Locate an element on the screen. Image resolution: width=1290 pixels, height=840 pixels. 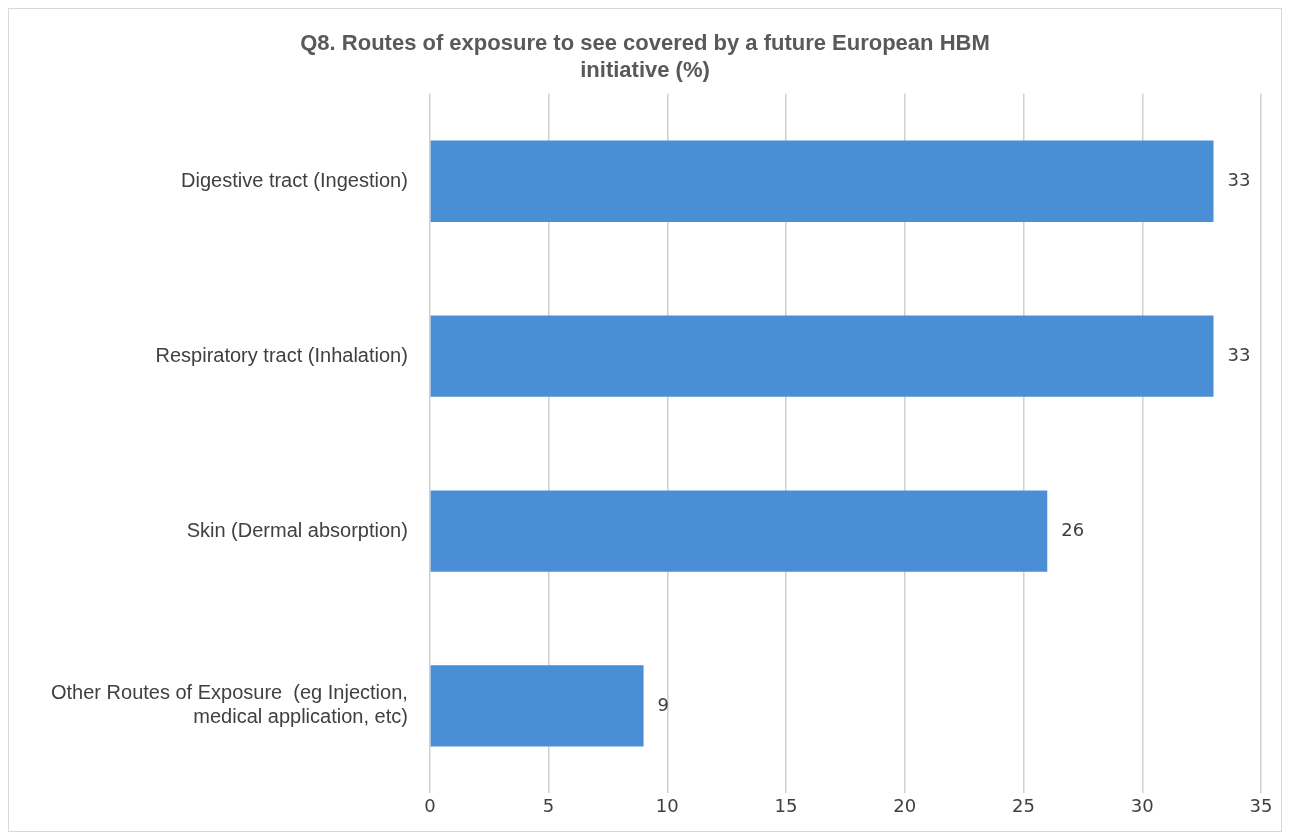
x-tick-label: 20 is located at coordinates (905, 805).